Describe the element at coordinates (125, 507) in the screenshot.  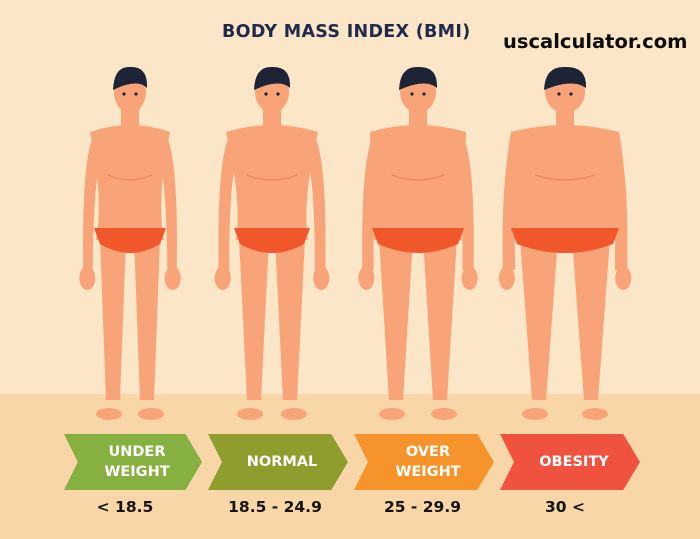
I see `range-underweight: < 18.5` at that location.